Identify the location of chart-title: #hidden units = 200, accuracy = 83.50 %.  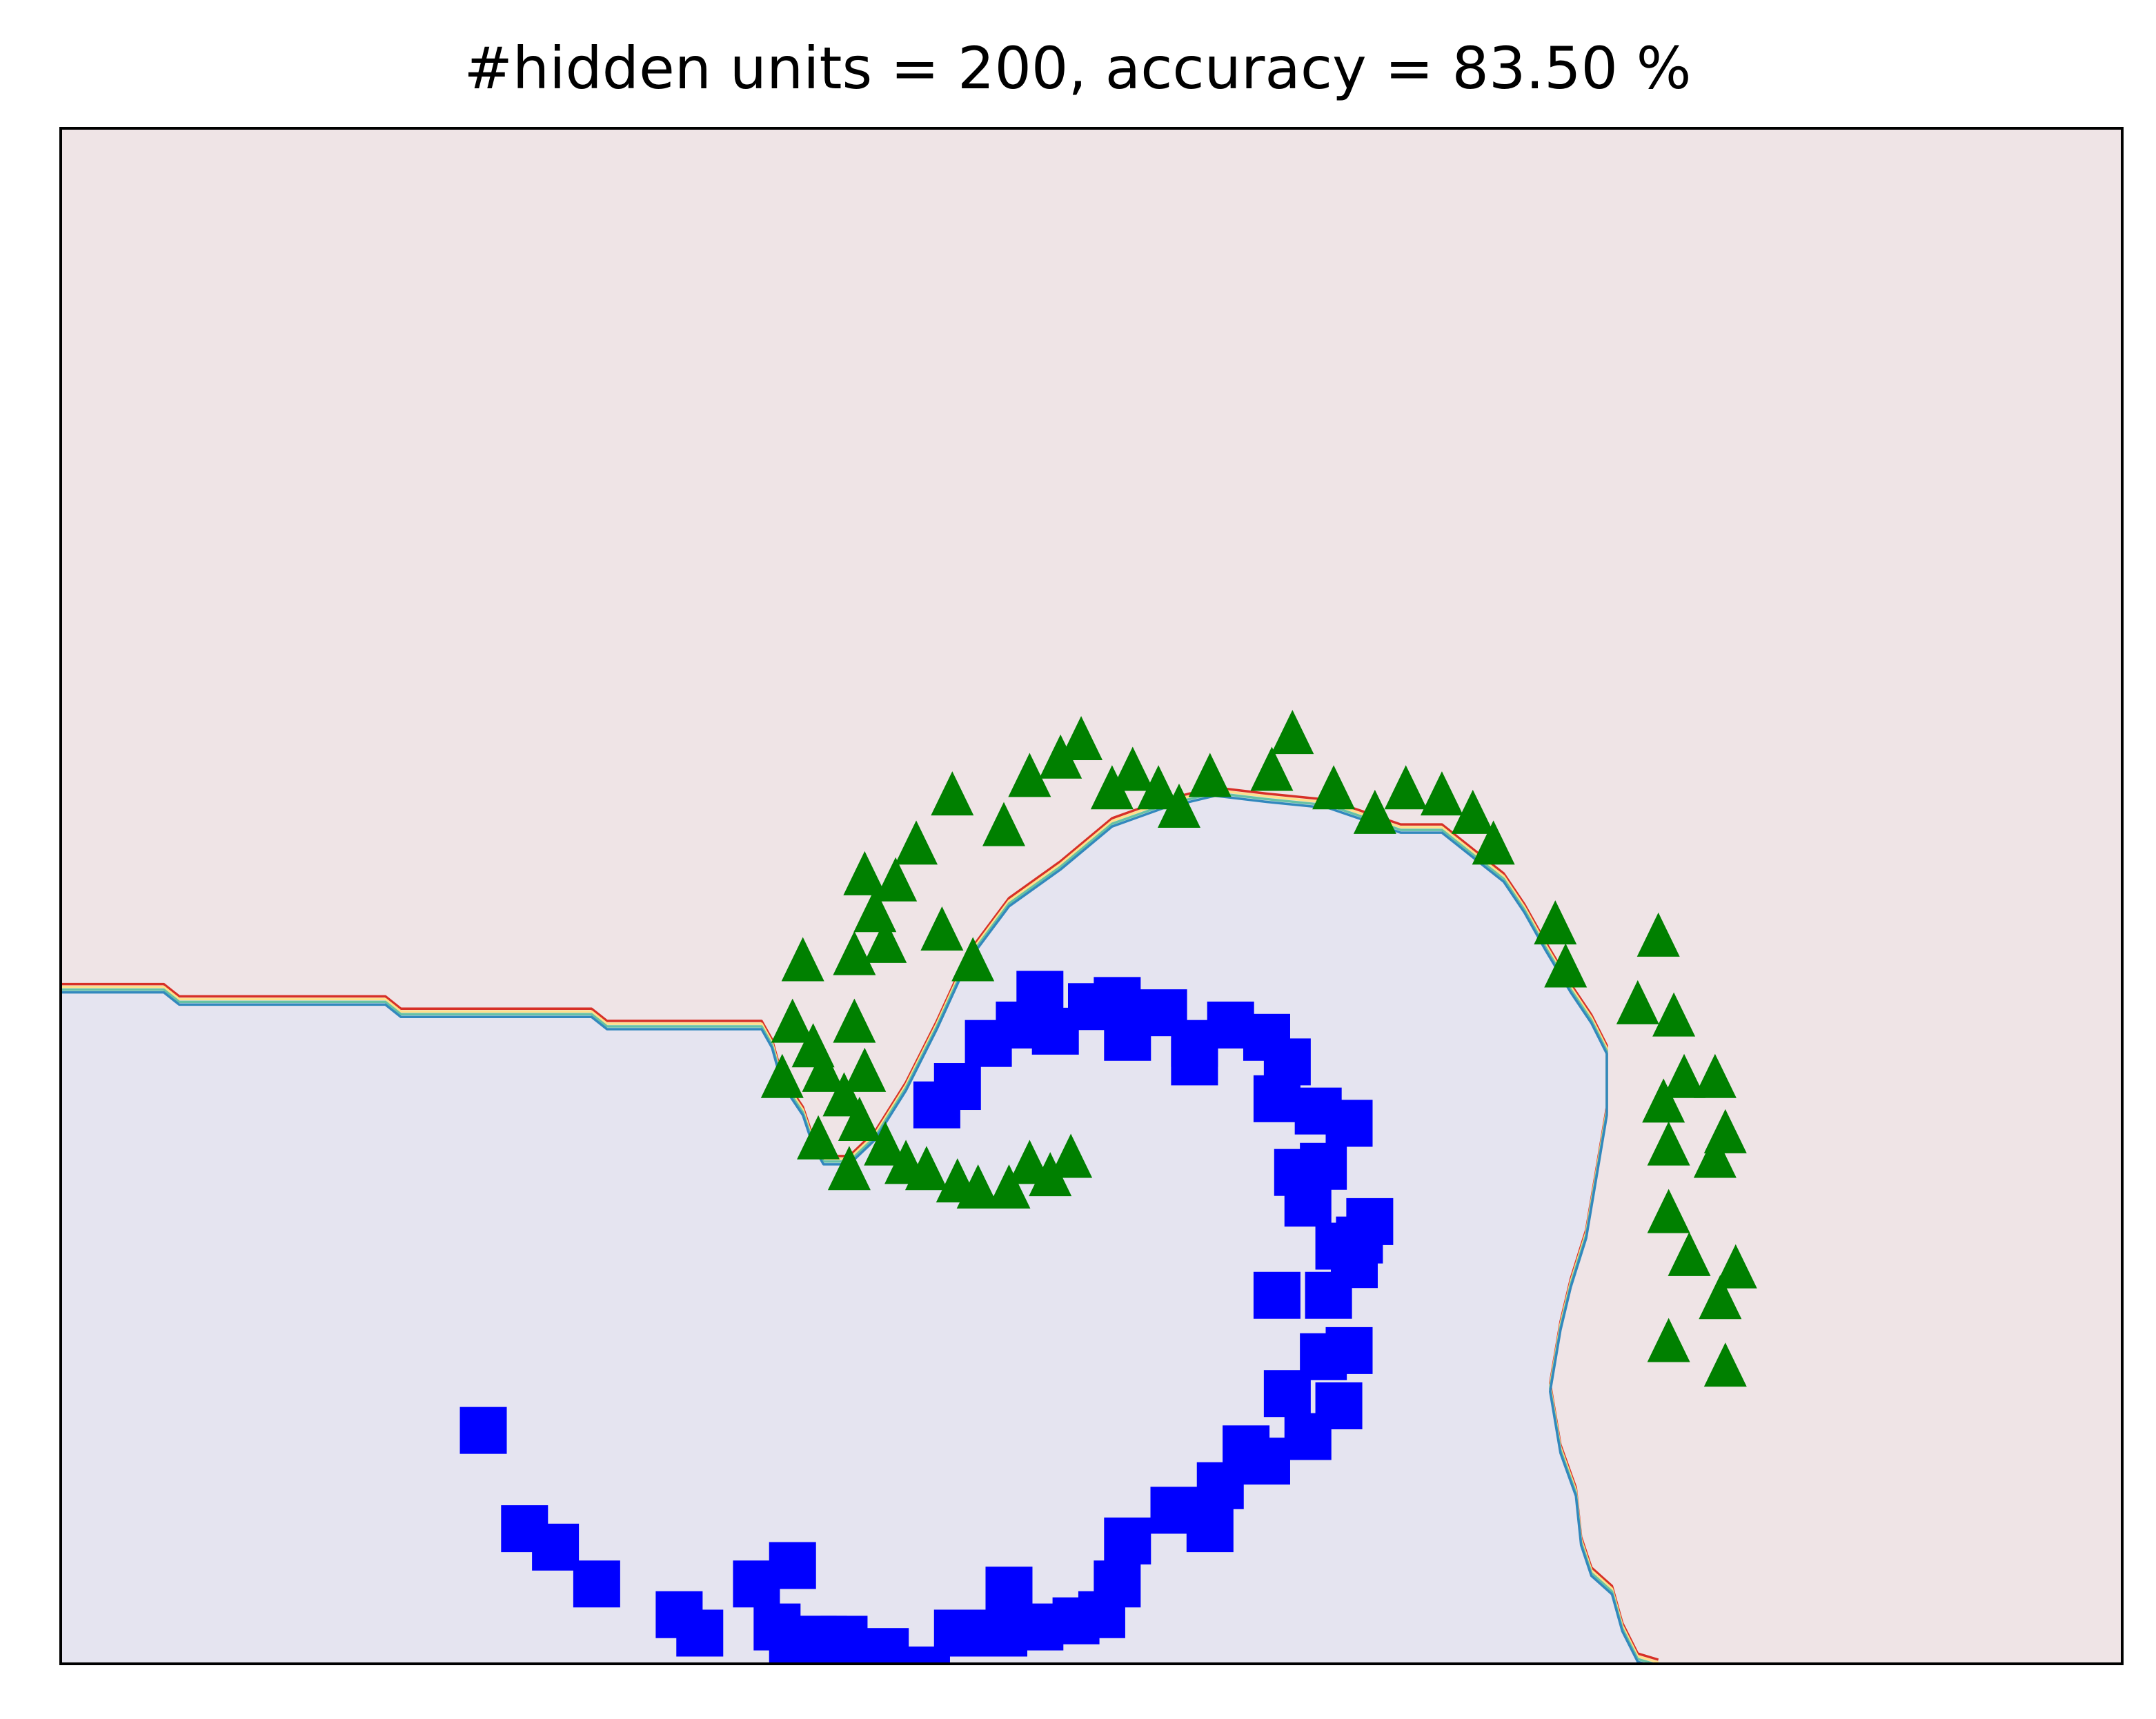
(1077, 68).